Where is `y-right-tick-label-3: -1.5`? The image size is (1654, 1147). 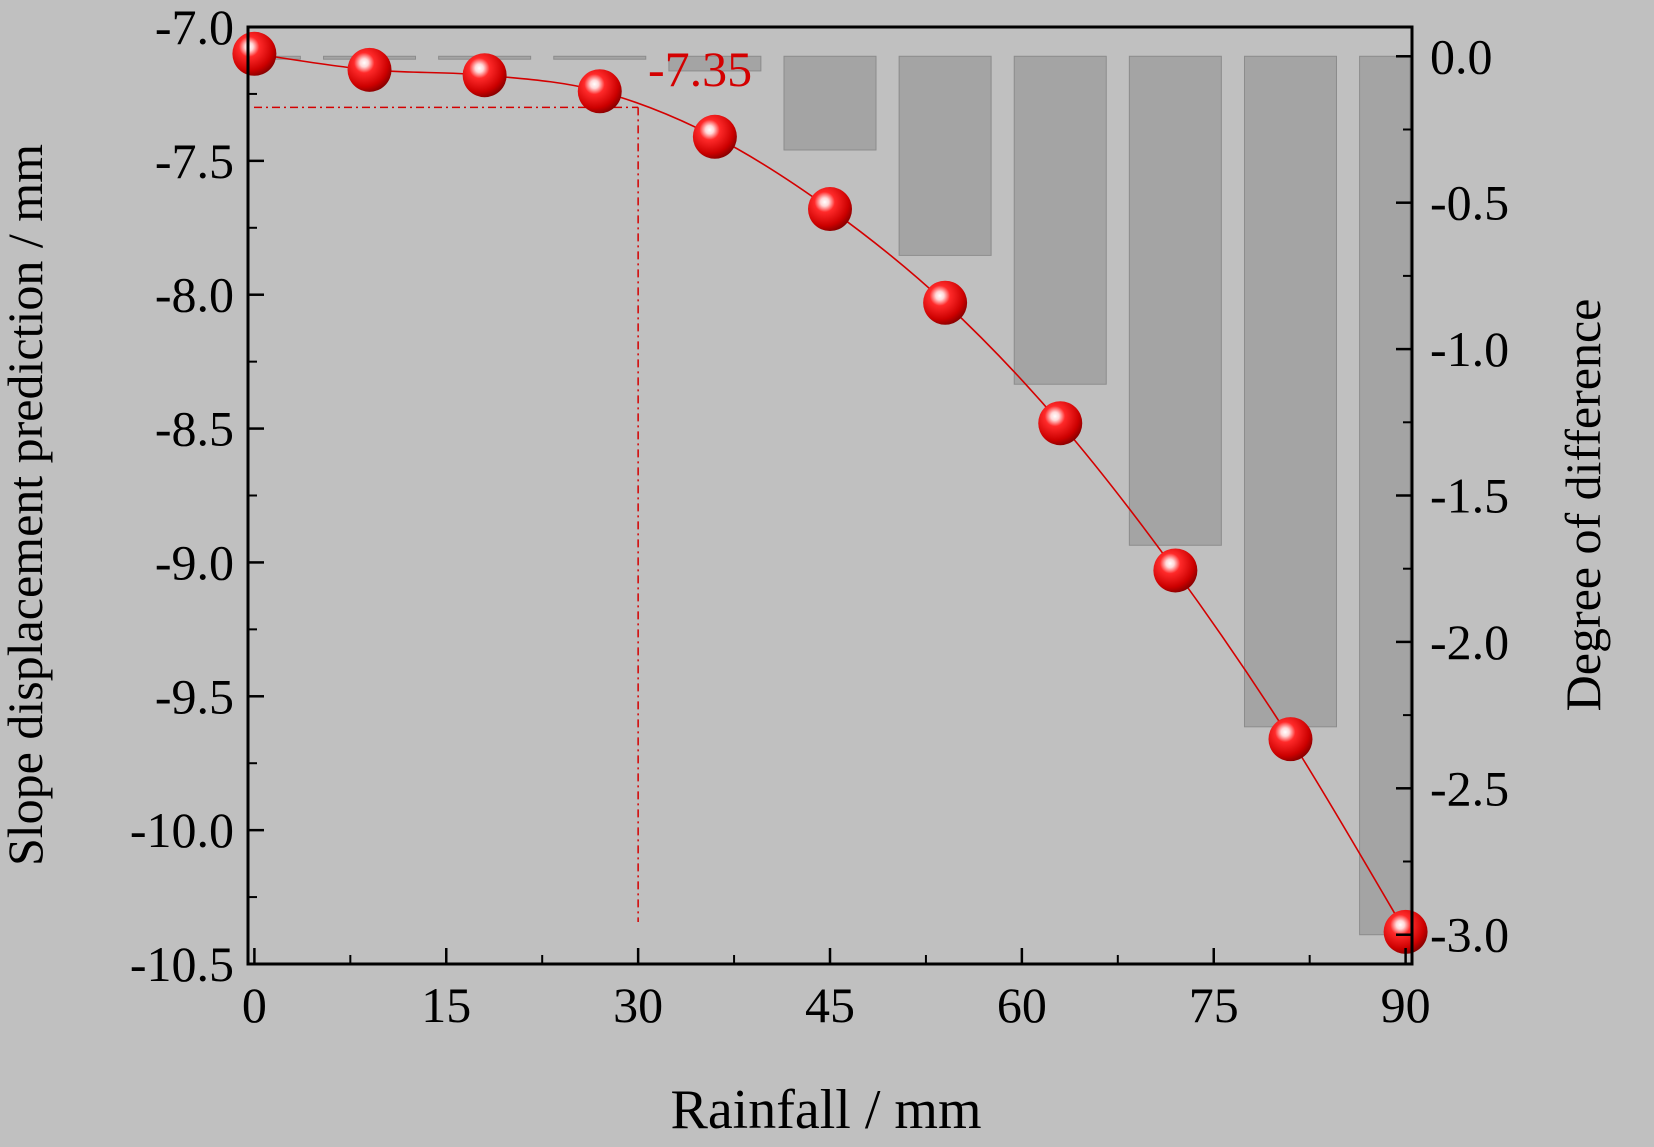
y-right-tick-label-3: -1.5 is located at coordinates (1469, 496).